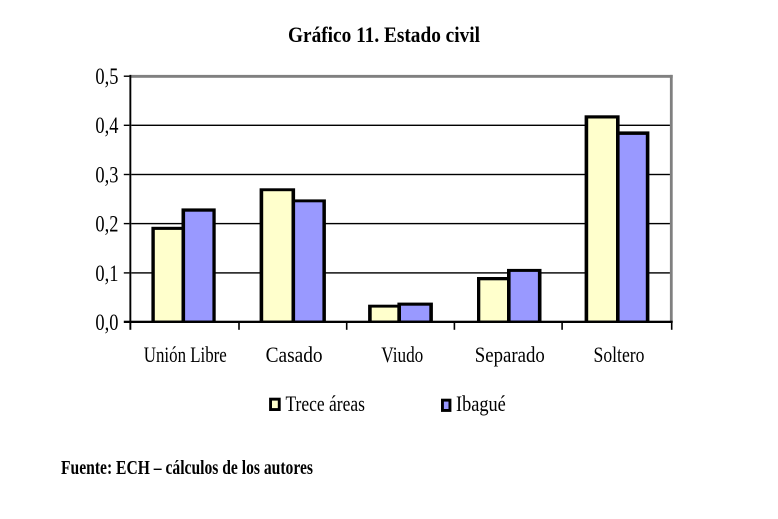 This screenshot has width=778, height=519. I want to click on svg-text: 0,5, so click(106, 76).